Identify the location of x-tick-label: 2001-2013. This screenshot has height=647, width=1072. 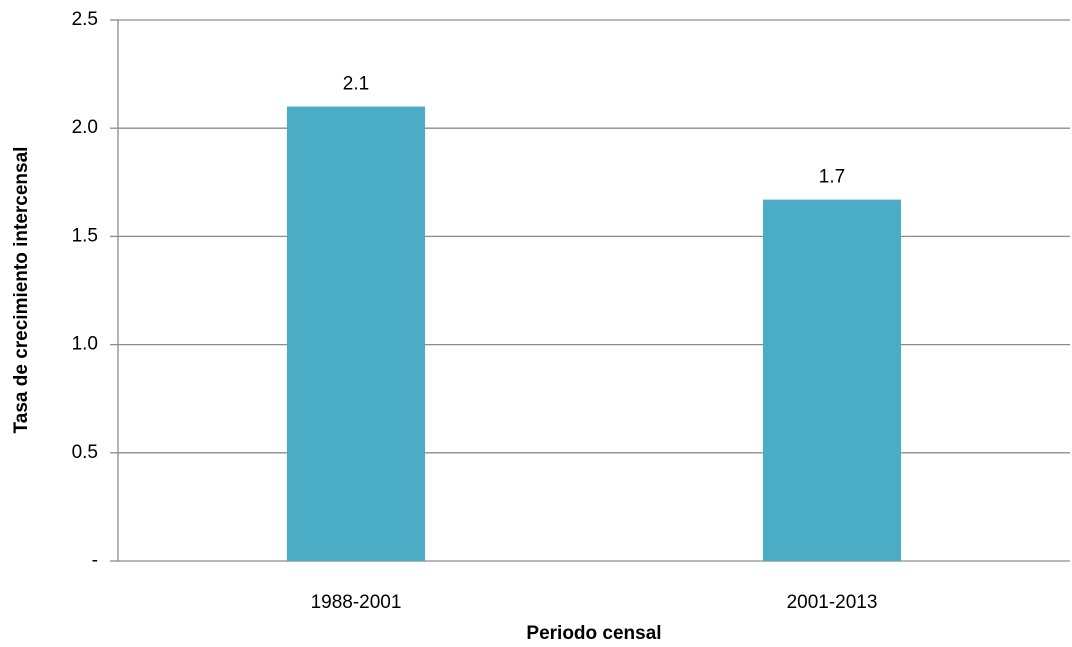
(832, 602).